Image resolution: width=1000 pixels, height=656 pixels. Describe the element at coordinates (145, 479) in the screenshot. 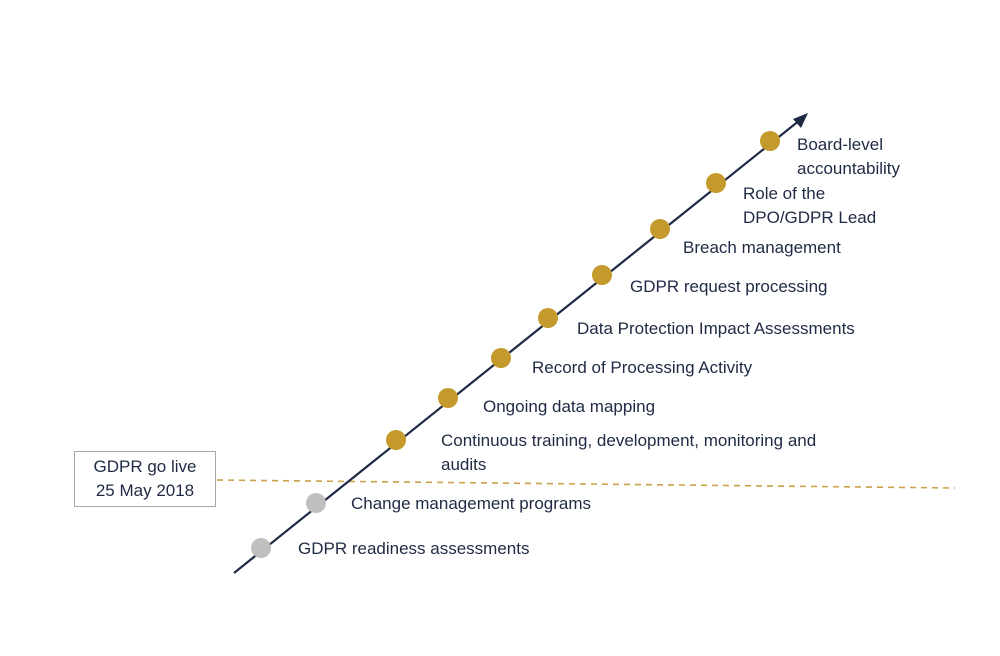

I see `golive-callout: GDPR go live 25 May 2018` at that location.